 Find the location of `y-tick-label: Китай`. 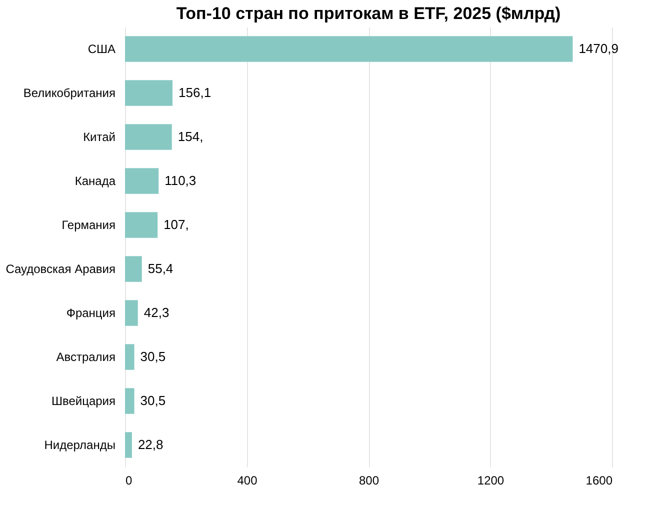

y-tick-label: Китай is located at coordinates (99, 137).